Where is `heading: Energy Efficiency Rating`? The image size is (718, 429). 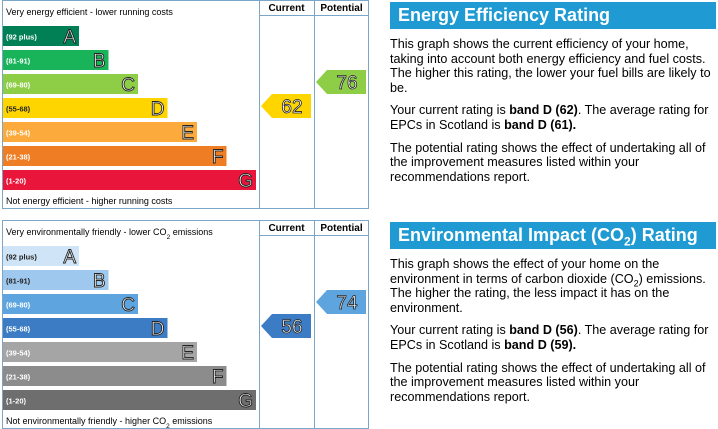
heading: Energy Efficiency Rating is located at coordinates (553, 15).